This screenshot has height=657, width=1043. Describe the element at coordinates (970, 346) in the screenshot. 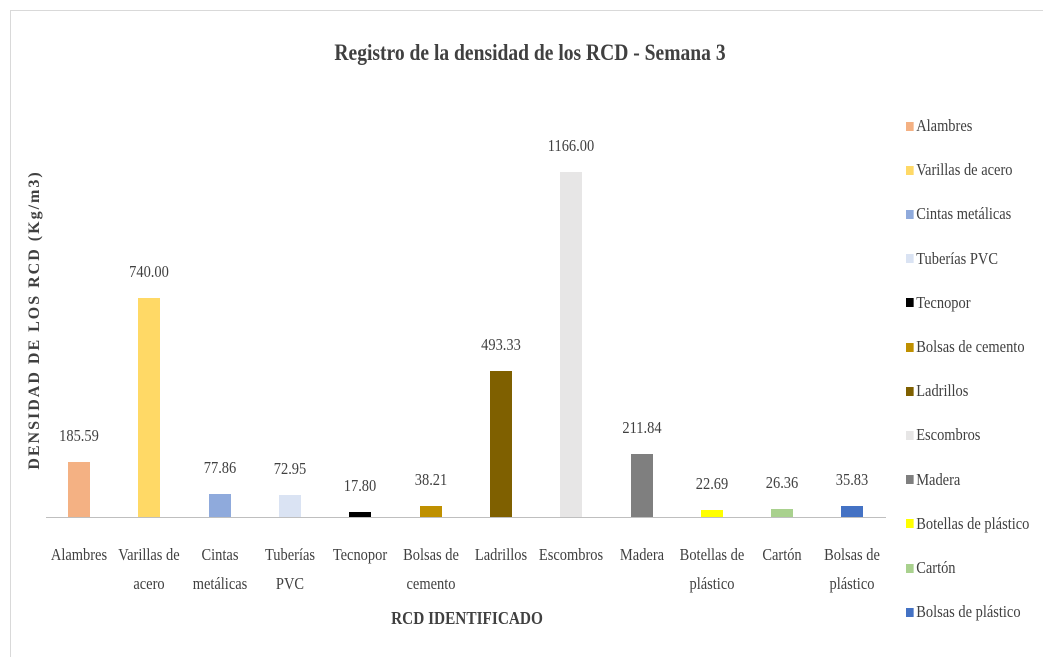

I see `legend-label: Bolsas de cemento` at that location.